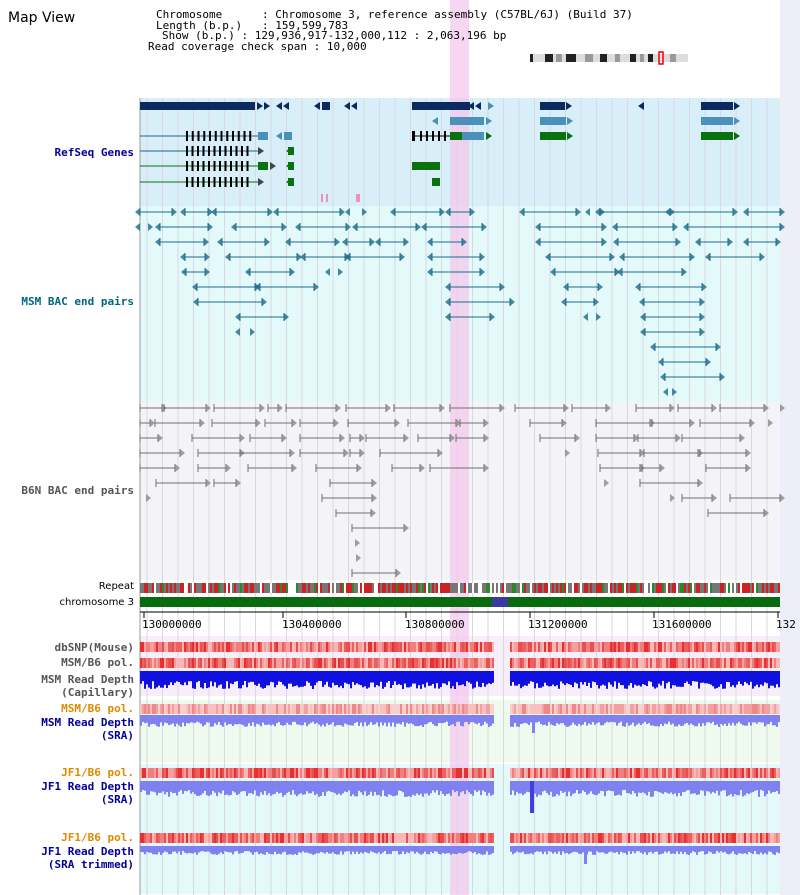  Describe the element at coordinates (77, 301) in the screenshot. I see `track-label-msm-bac: MSM BAC end pairs` at that location.